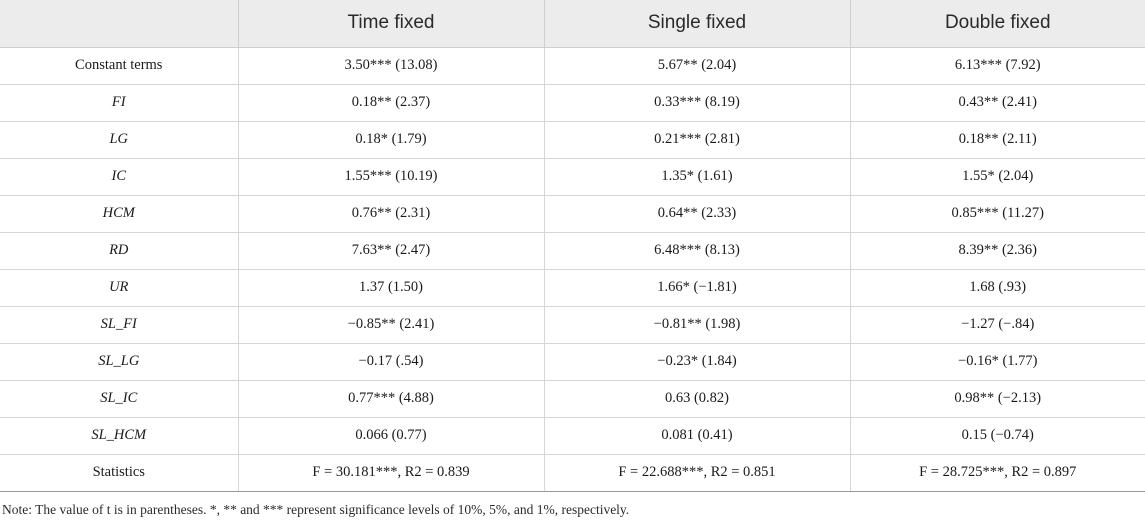 The image size is (1145, 520). I want to click on header-row: Time fixed Single fixed Double fixed, so click(572, 24).